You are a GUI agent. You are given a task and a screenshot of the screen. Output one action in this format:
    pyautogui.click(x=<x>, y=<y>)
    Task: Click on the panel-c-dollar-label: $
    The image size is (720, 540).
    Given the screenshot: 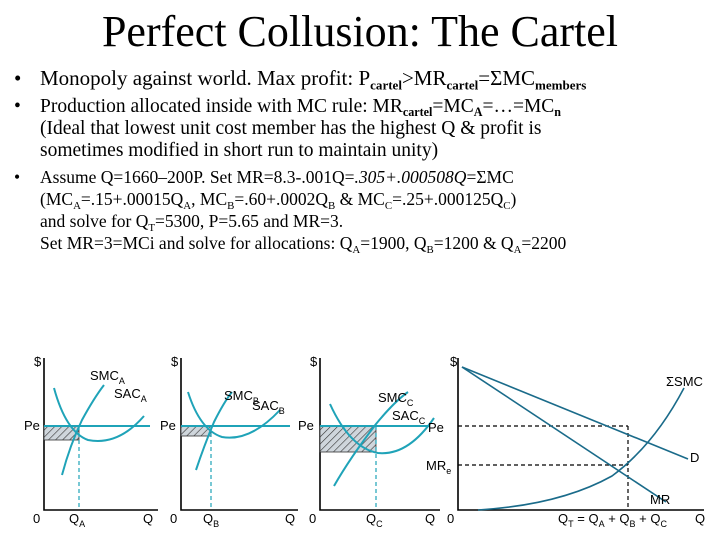 What is the action you would take?
    pyautogui.click(x=314, y=361)
    